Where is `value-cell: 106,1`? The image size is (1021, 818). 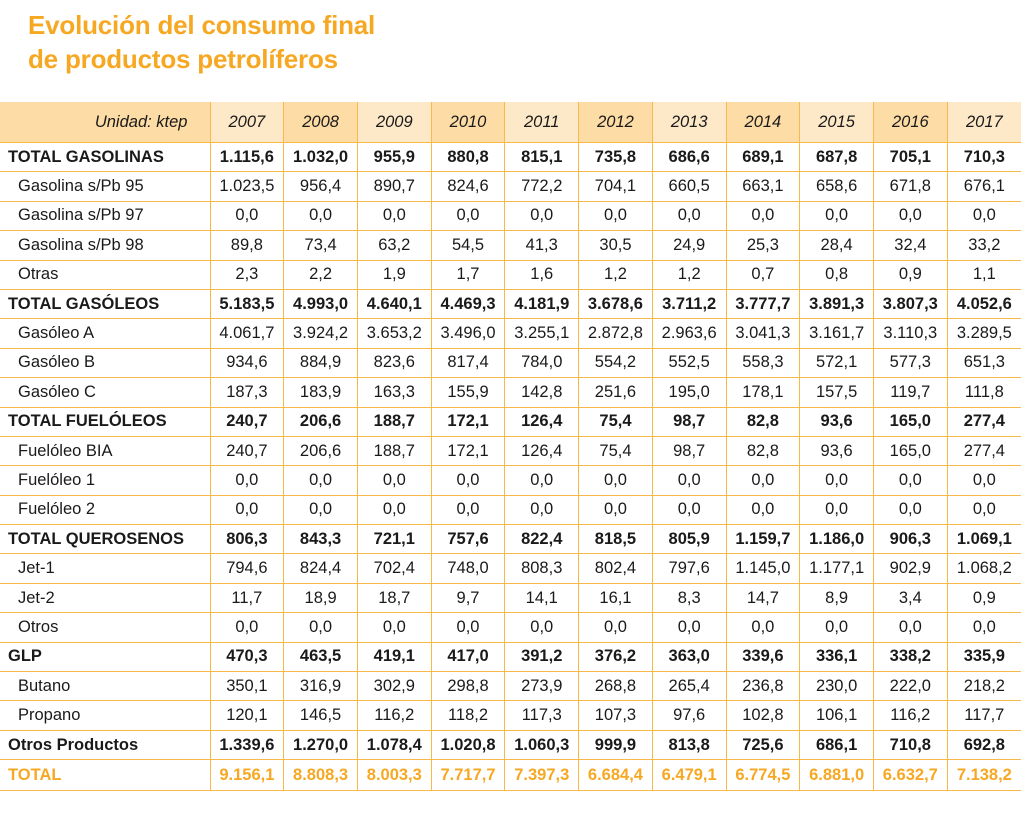
value-cell: 106,1 is located at coordinates (836, 715).